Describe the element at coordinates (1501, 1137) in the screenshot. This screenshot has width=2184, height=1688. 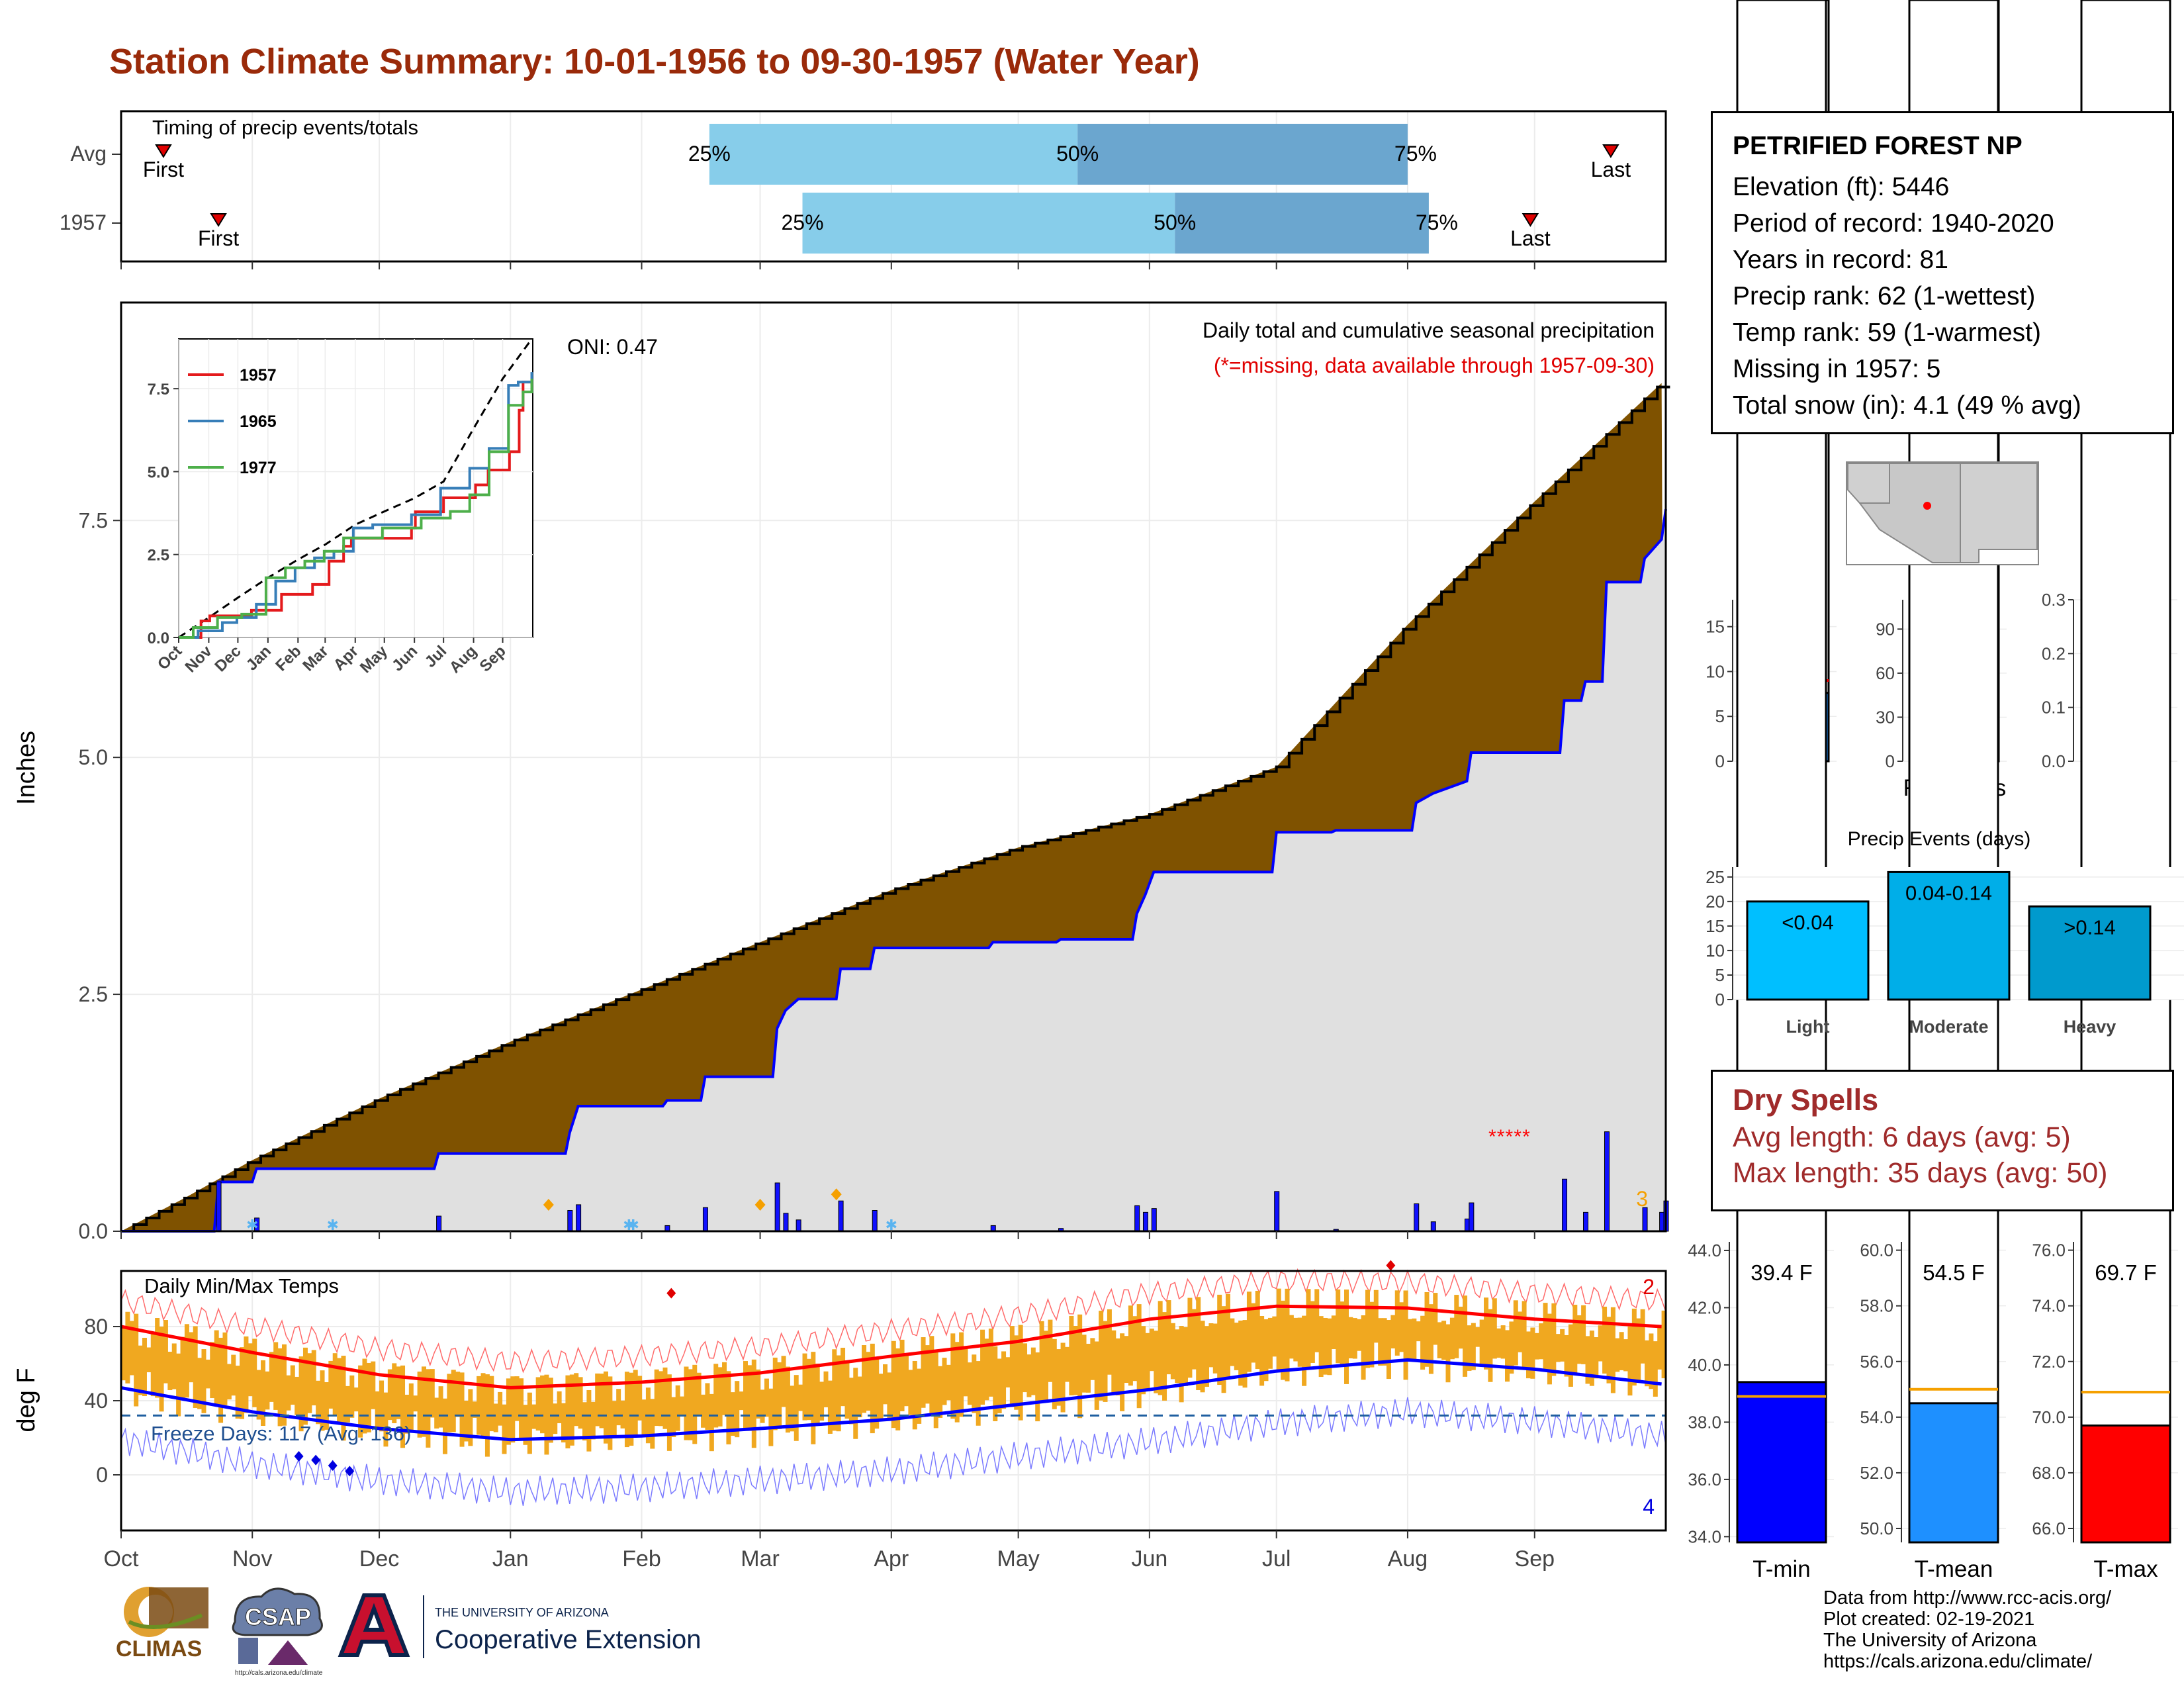
I see `missing-day-marker: *` at that location.